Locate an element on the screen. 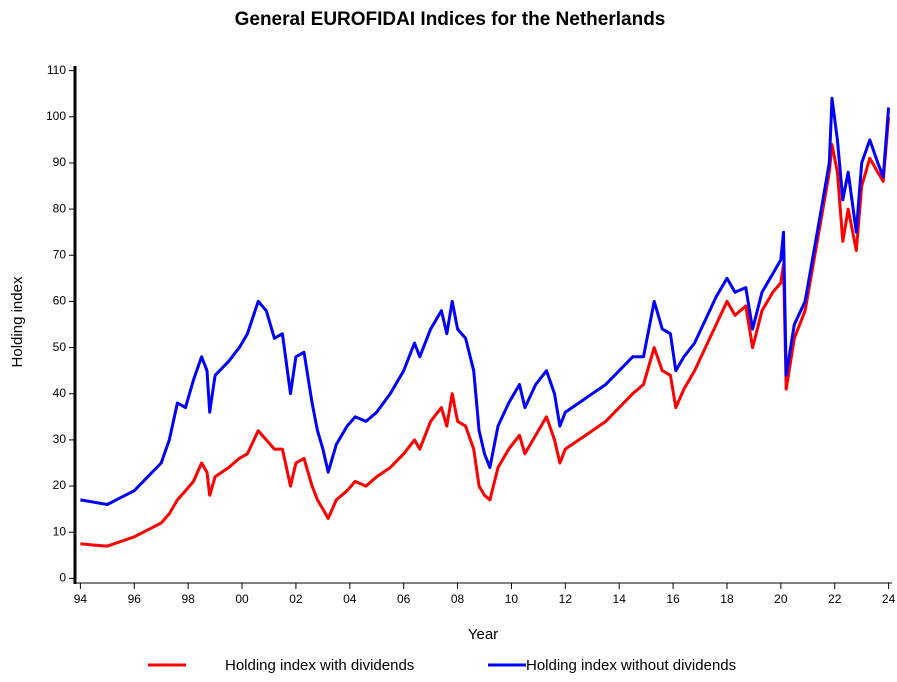 Image resolution: width=897 pixels, height=682 pixels. x-tick-label: 96 is located at coordinates (135, 599).